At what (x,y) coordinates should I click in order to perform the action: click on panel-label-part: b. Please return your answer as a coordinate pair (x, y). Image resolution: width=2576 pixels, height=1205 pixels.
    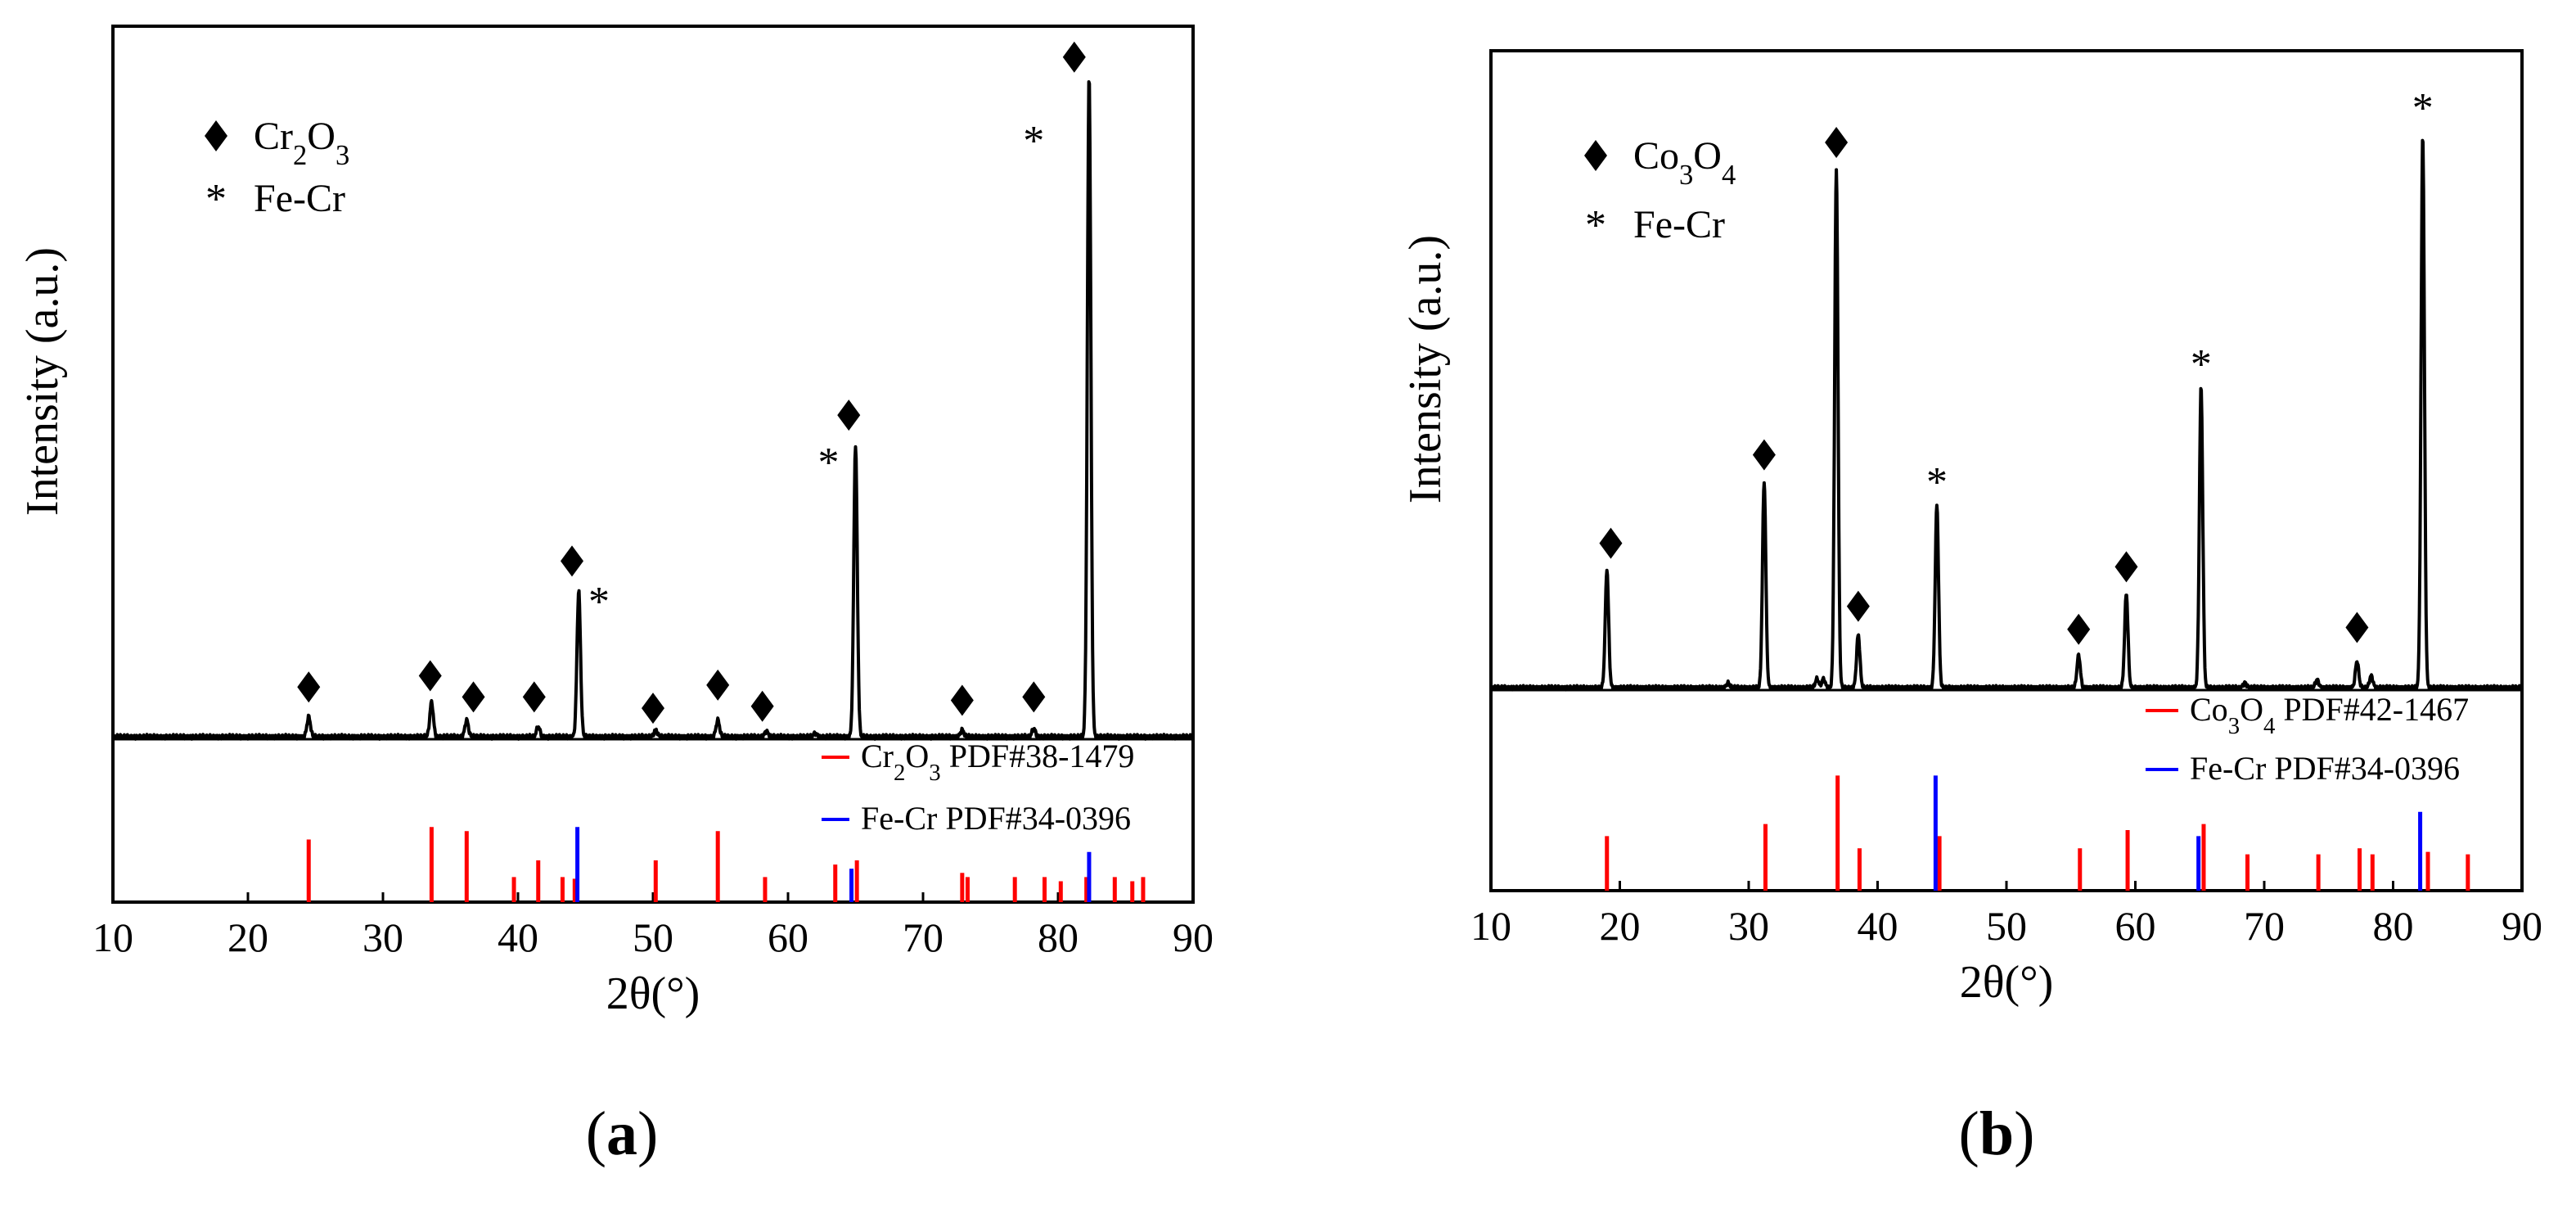
    Looking at the image, I should click on (1996, 1134).